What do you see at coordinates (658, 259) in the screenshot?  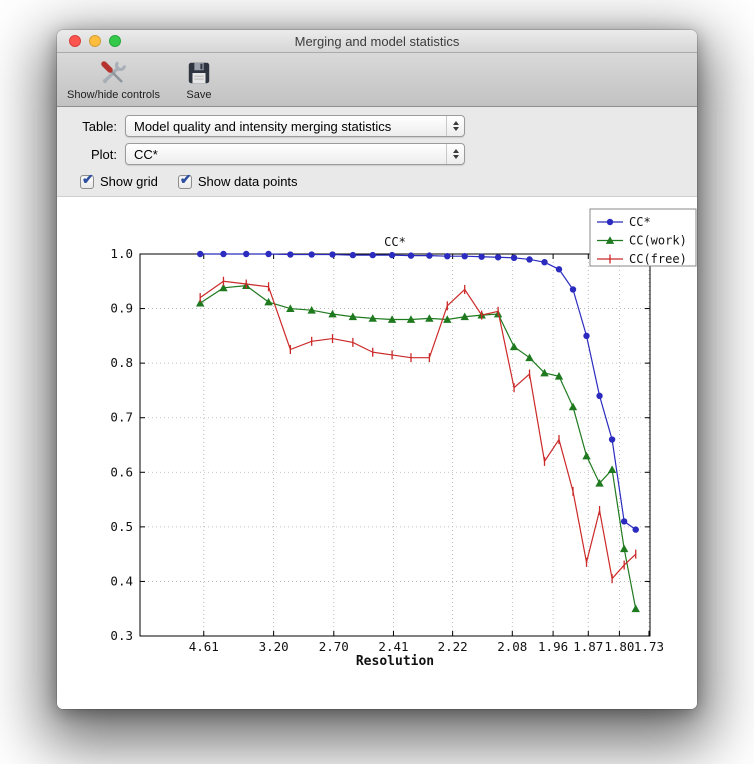 I see `svg-text: CC(free)` at bounding box center [658, 259].